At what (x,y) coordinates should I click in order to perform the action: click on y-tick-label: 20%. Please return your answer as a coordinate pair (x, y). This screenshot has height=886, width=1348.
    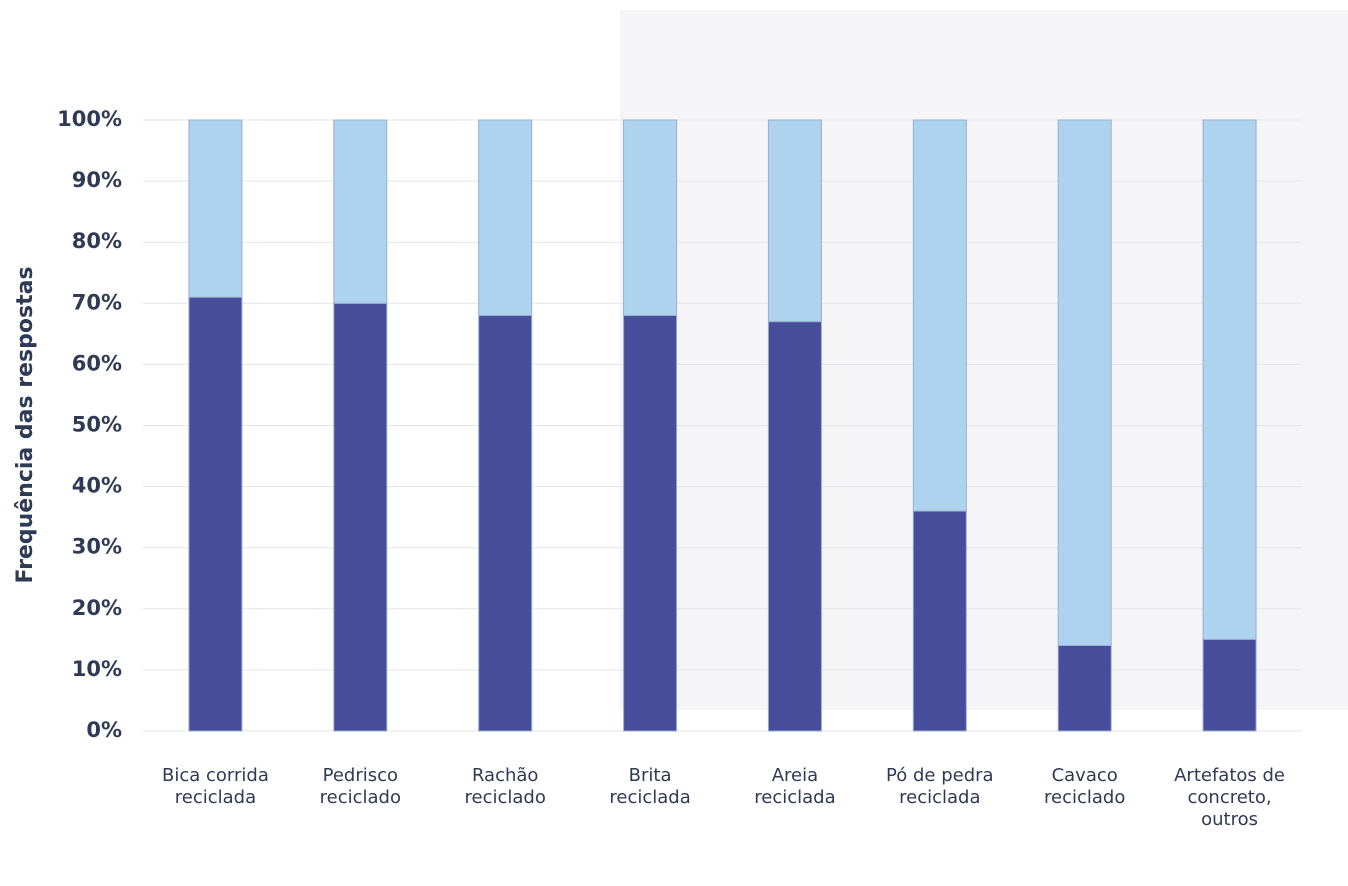
    Looking at the image, I should click on (97, 608).